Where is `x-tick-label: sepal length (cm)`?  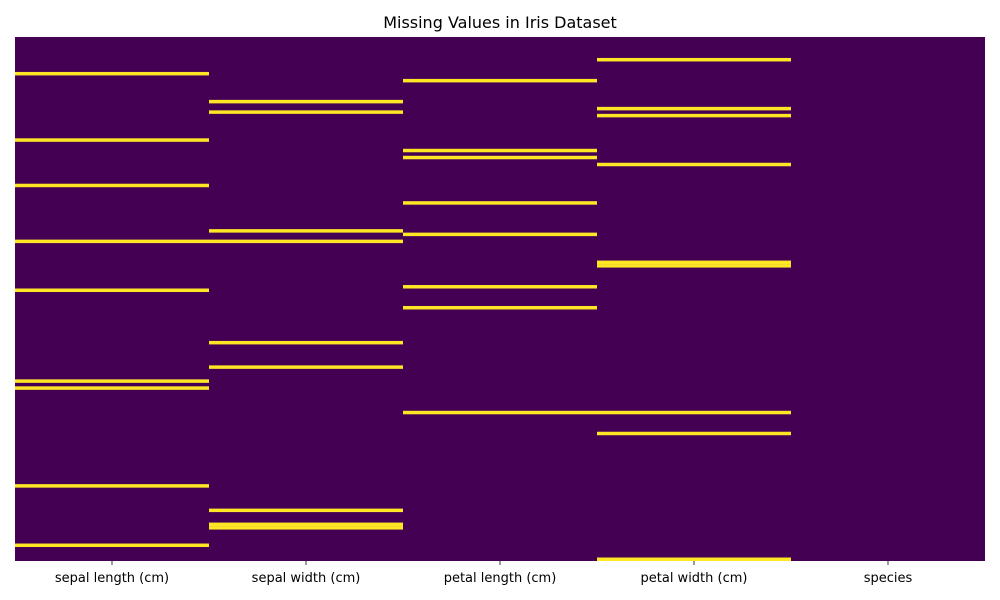 x-tick-label: sepal length (cm) is located at coordinates (112, 578).